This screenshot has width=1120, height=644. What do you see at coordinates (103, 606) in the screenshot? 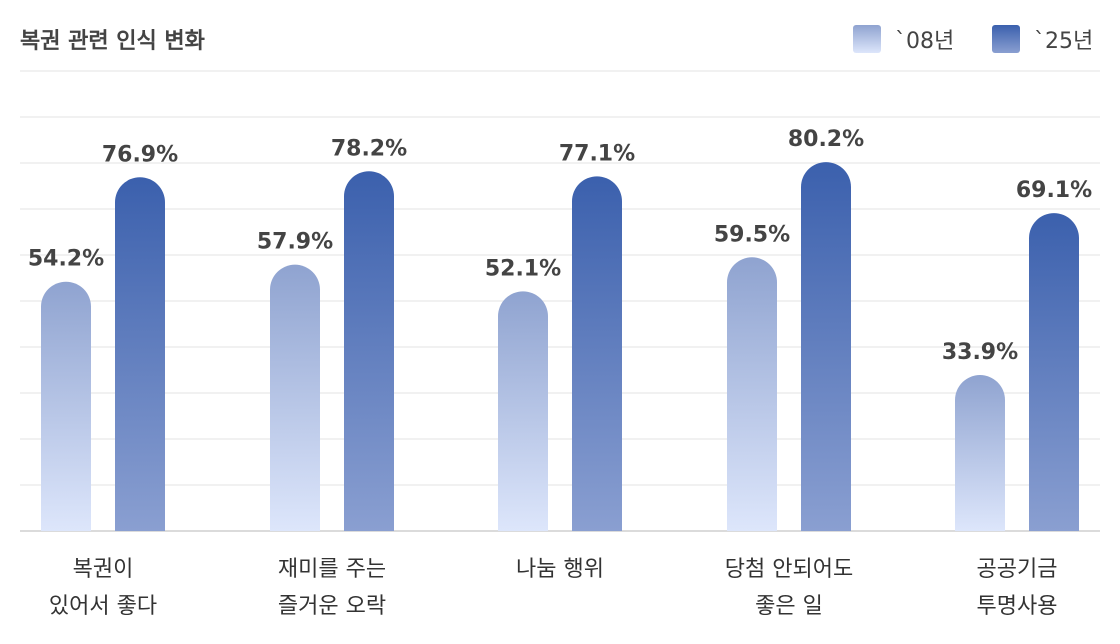
I see `category-label: 있어서 좋다` at bounding box center [103, 606].